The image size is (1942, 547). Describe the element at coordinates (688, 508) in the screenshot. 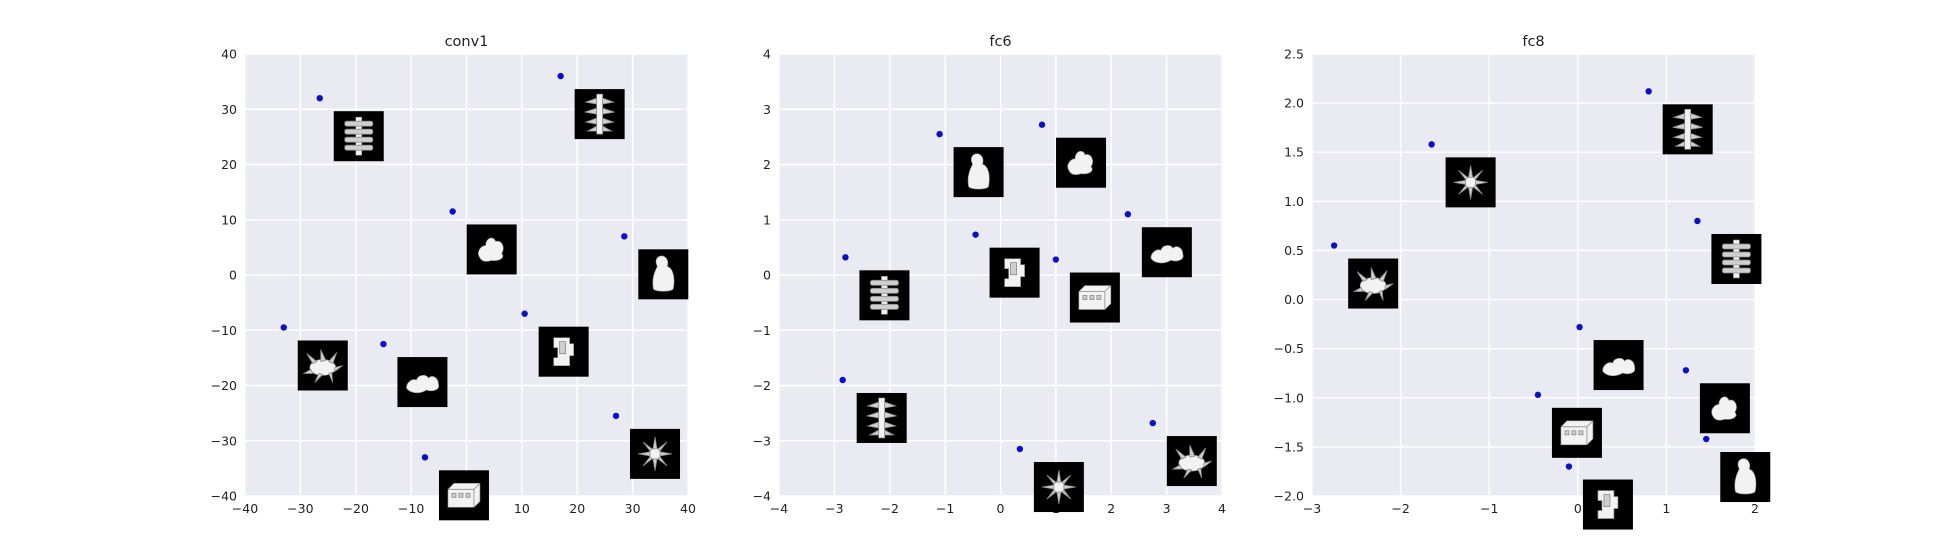

I see `x-tick-label: 40` at that location.